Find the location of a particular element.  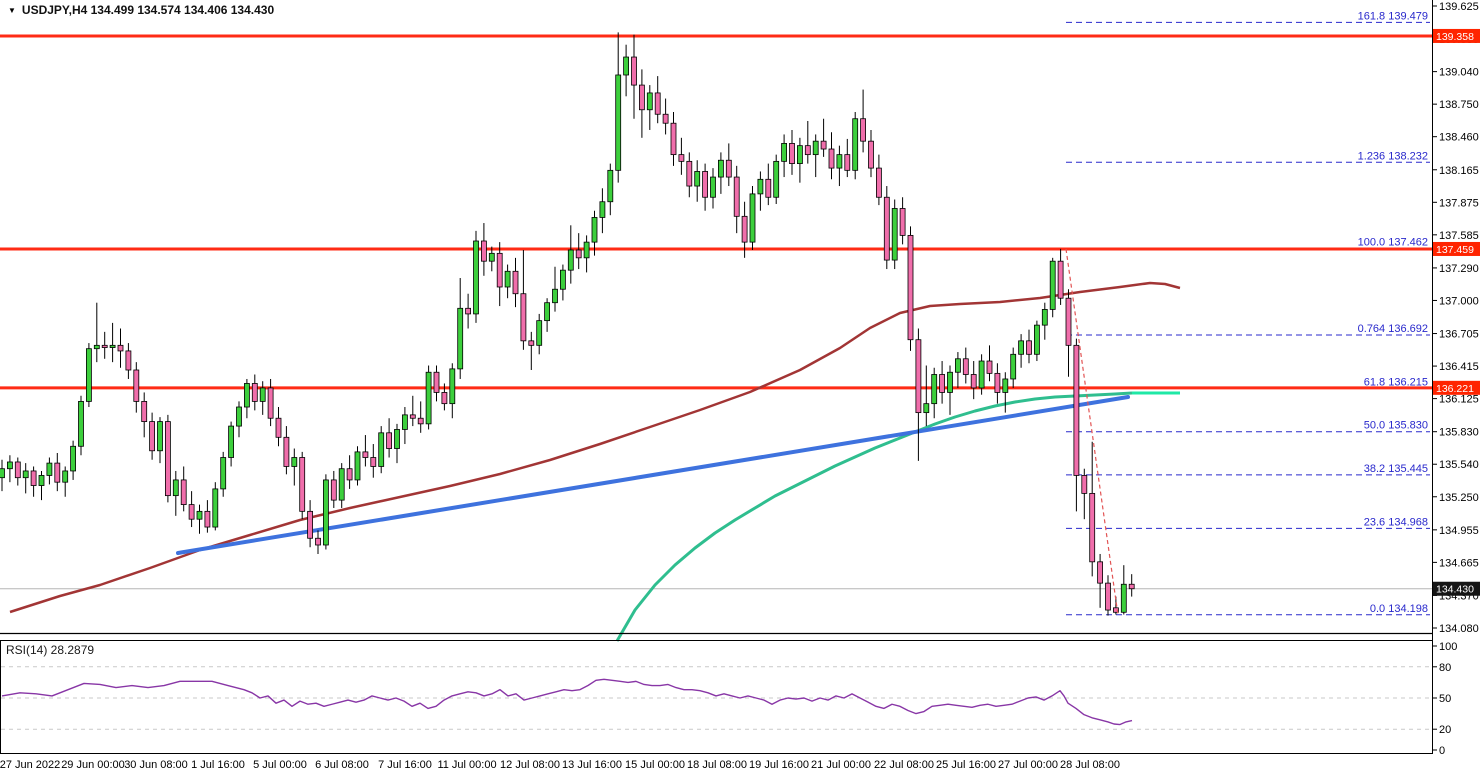

svg-text: 6 Jul 08:00 is located at coordinates (342, 765).